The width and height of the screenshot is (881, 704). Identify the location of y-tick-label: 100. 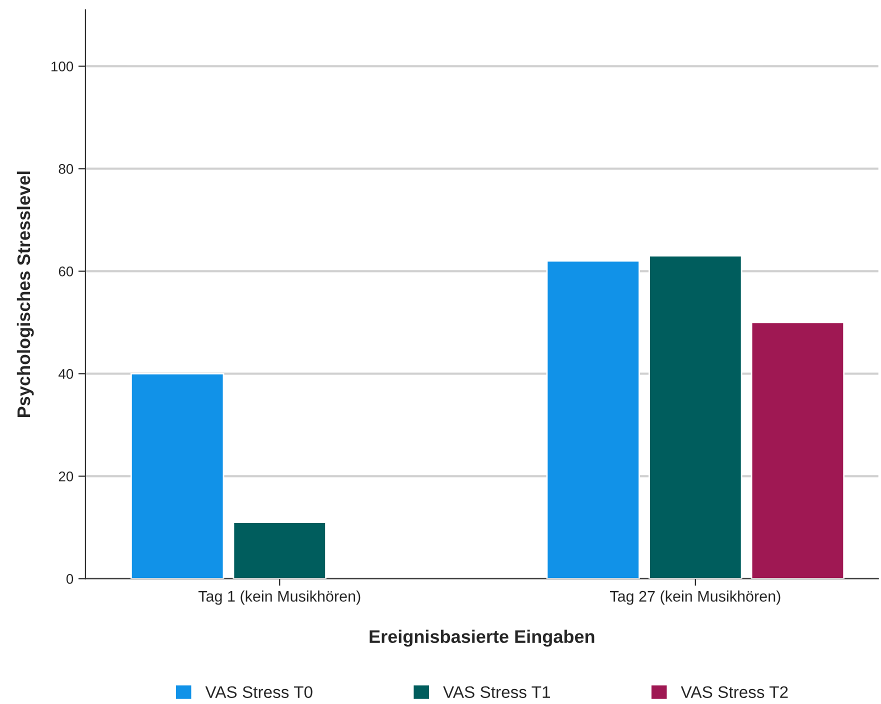
(63, 67).